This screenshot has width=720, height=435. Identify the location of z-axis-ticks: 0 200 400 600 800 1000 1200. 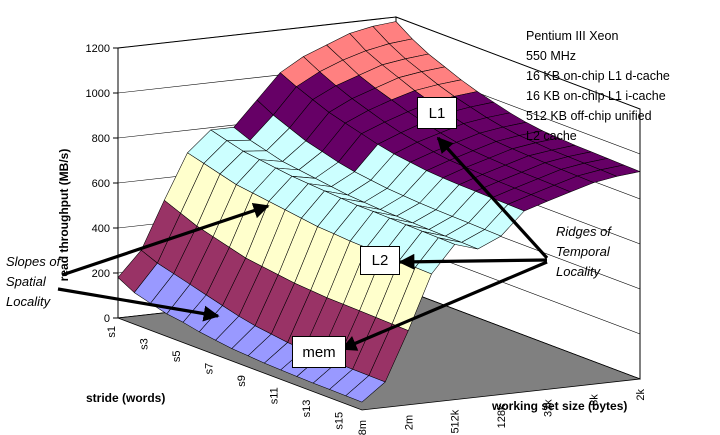
(102, 184).